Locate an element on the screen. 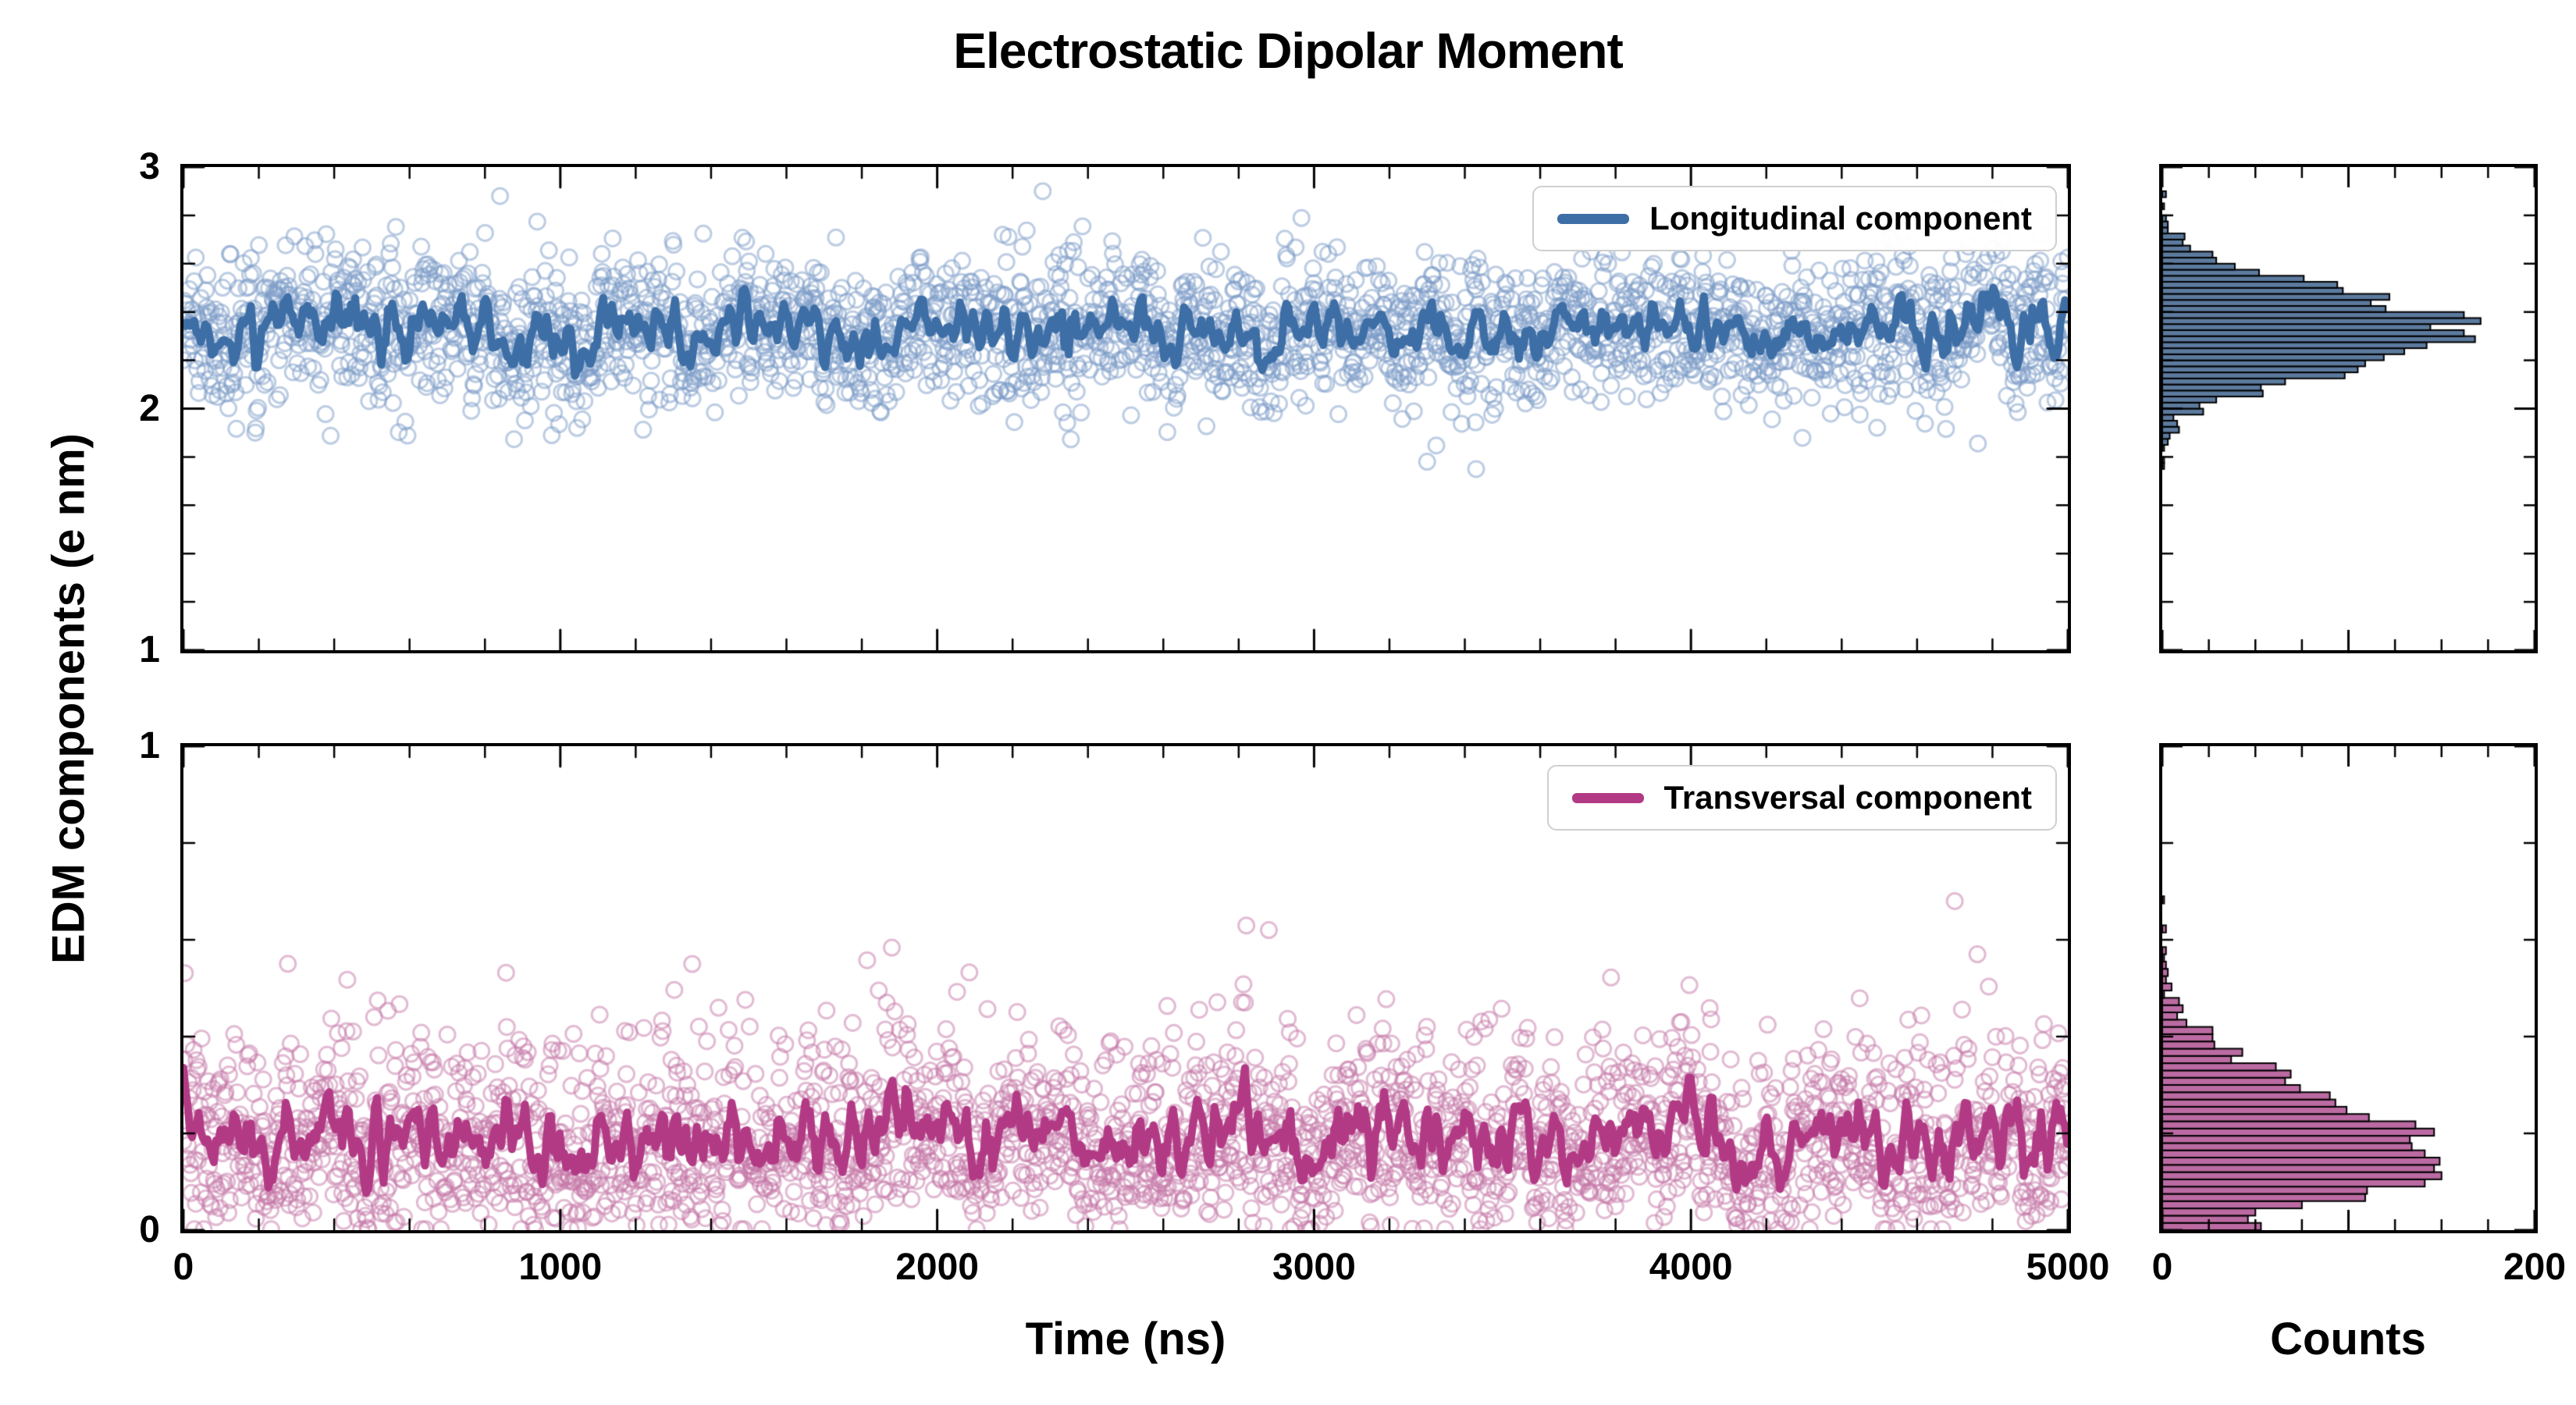  y-tick-label-bottom: 0 is located at coordinates (149, 1229).